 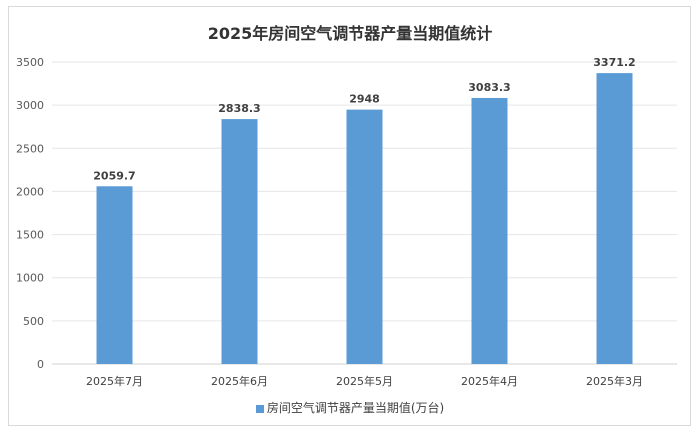 What do you see at coordinates (30, 62) in the screenshot?
I see `y-tick-label: 3500` at bounding box center [30, 62].